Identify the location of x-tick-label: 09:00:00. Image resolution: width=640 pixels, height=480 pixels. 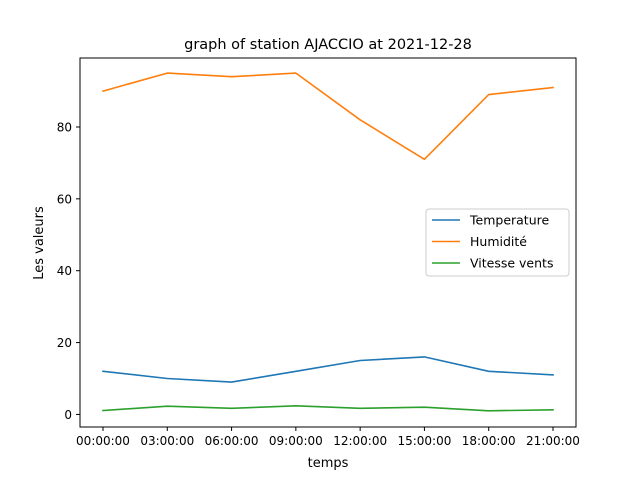
(296, 441).